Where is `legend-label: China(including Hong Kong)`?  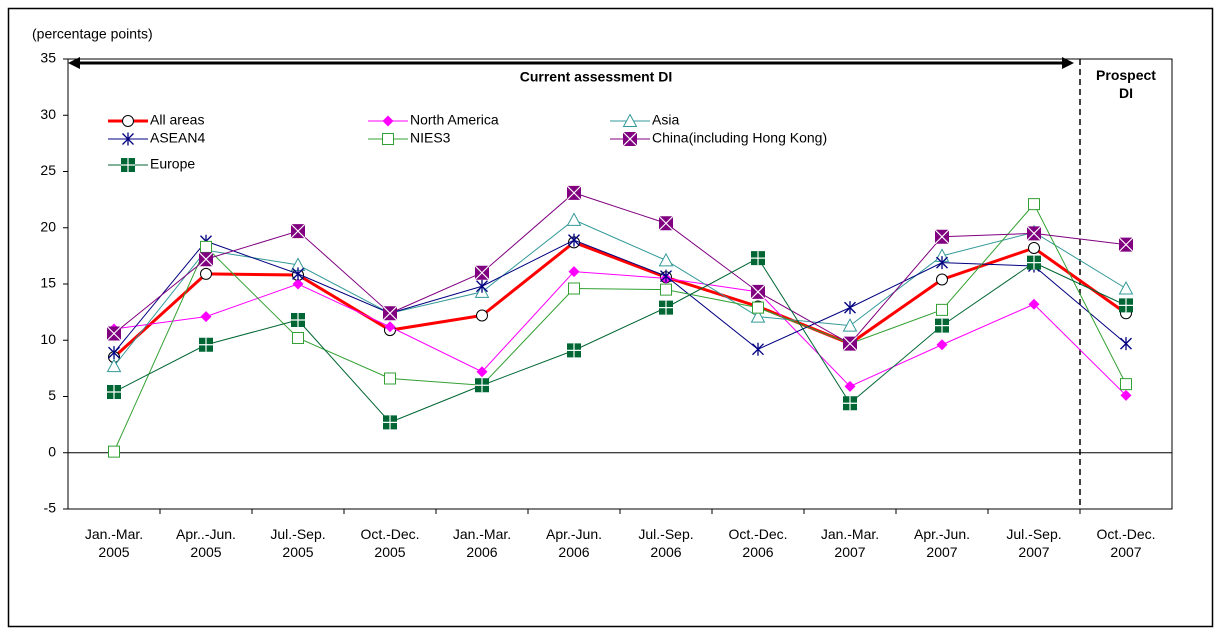 legend-label: China(including Hong Kong) is located at coordinates (739, 138).